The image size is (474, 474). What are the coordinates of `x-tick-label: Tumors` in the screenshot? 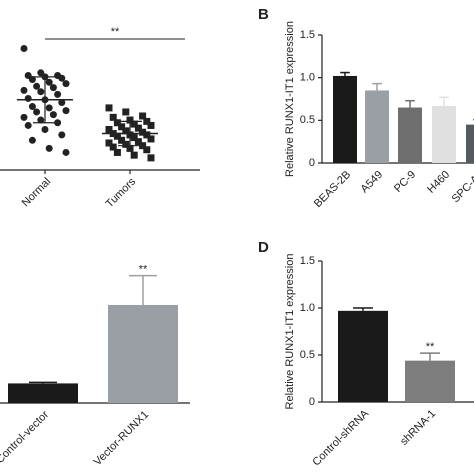 It's located at (121, 192).